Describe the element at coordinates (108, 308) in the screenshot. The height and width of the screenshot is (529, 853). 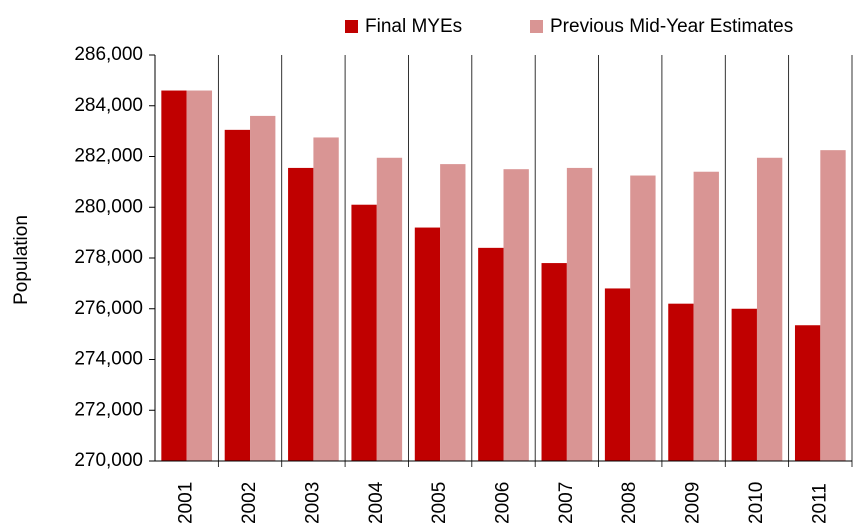
I see `y-tick-label: 276,000` at that location.